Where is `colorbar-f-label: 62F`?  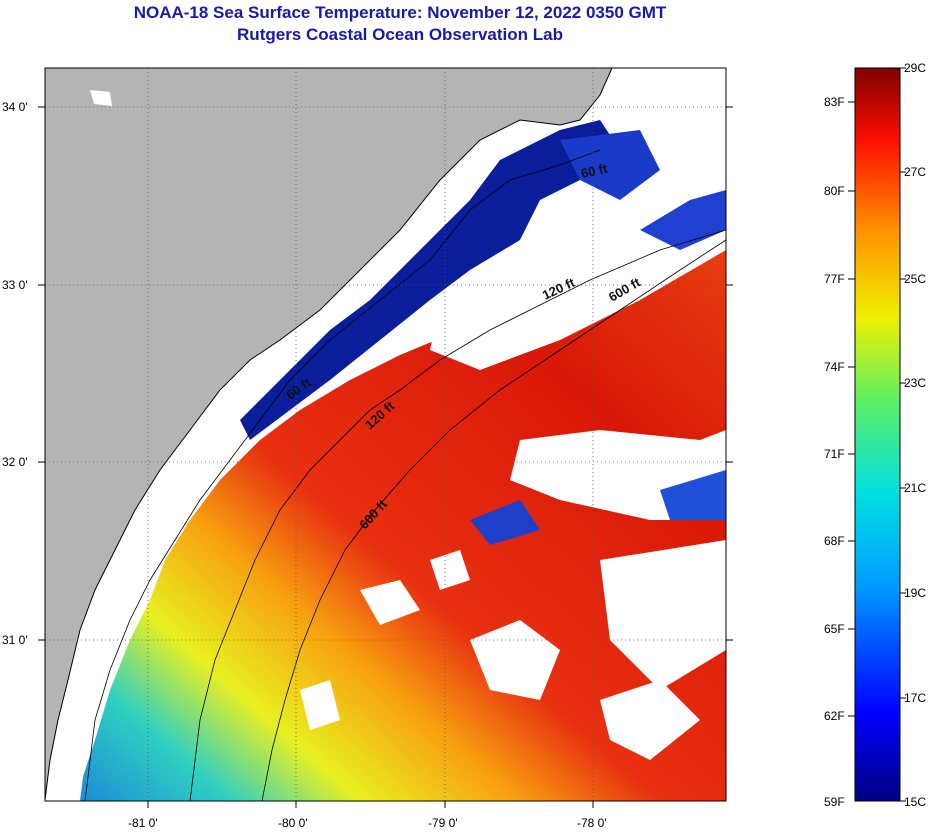
colorbar-f-label: 62F is located at coordinates (834, 716).